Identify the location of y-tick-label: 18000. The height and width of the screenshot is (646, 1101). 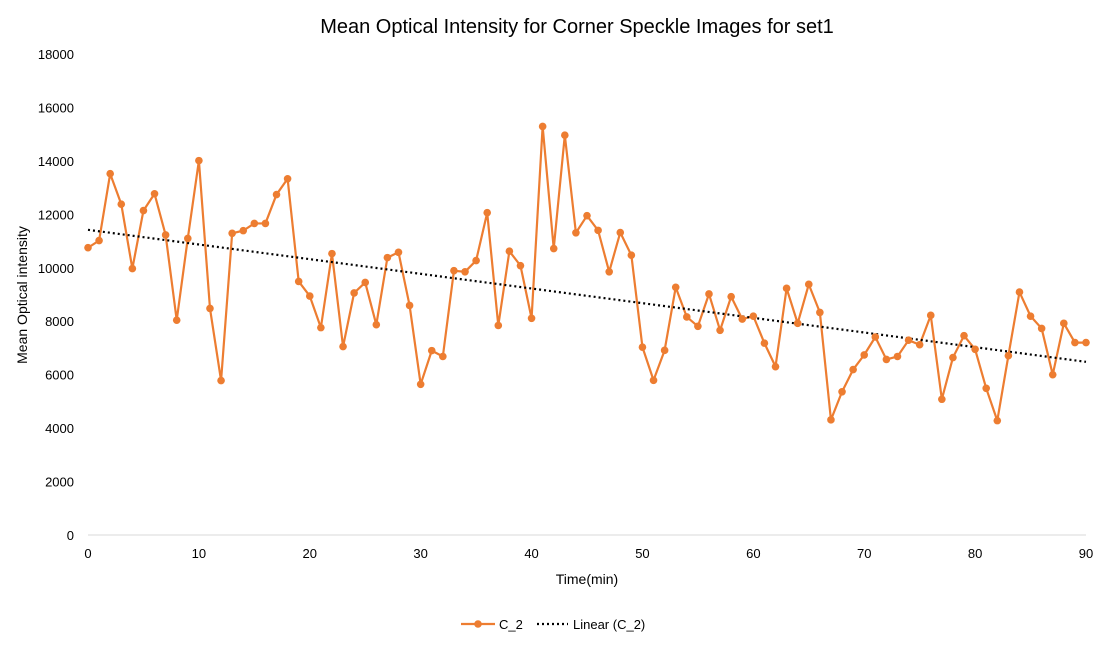
(56, 54).